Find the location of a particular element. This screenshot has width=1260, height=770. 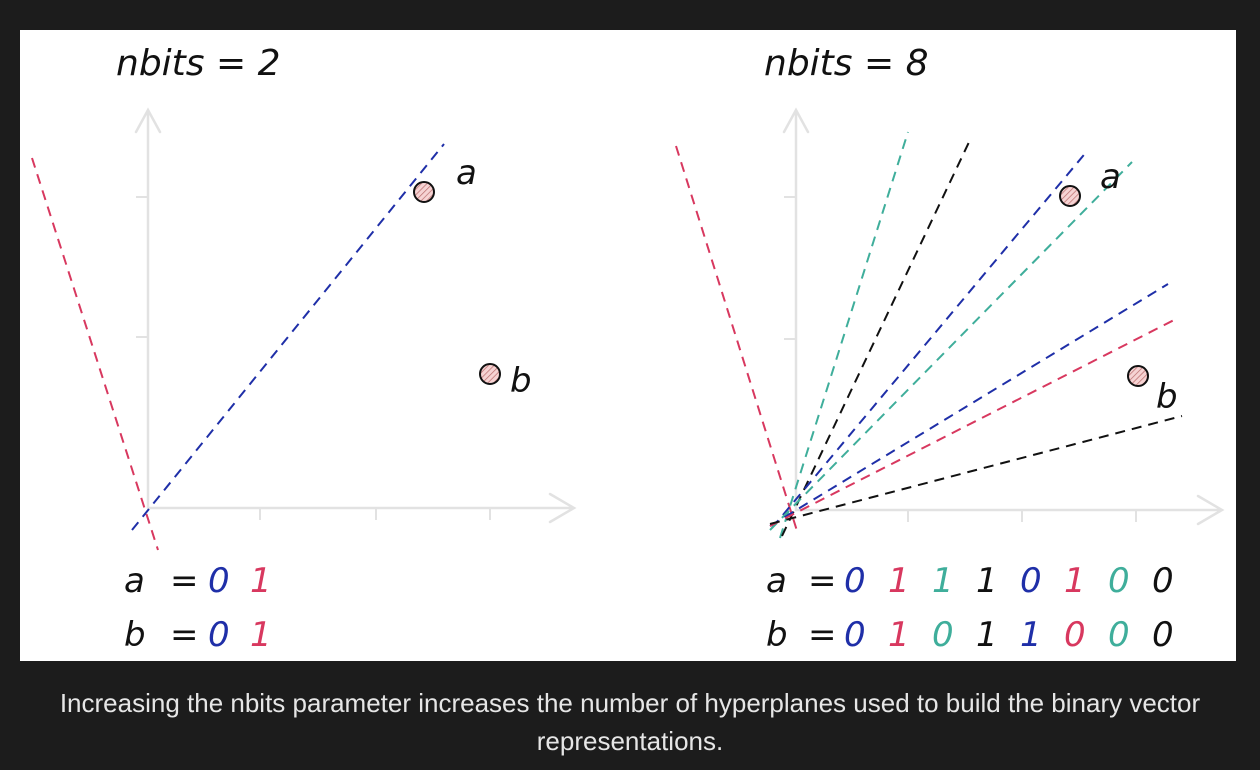

left-code-b: b = 0 1 is located at coordinates (198, 635).